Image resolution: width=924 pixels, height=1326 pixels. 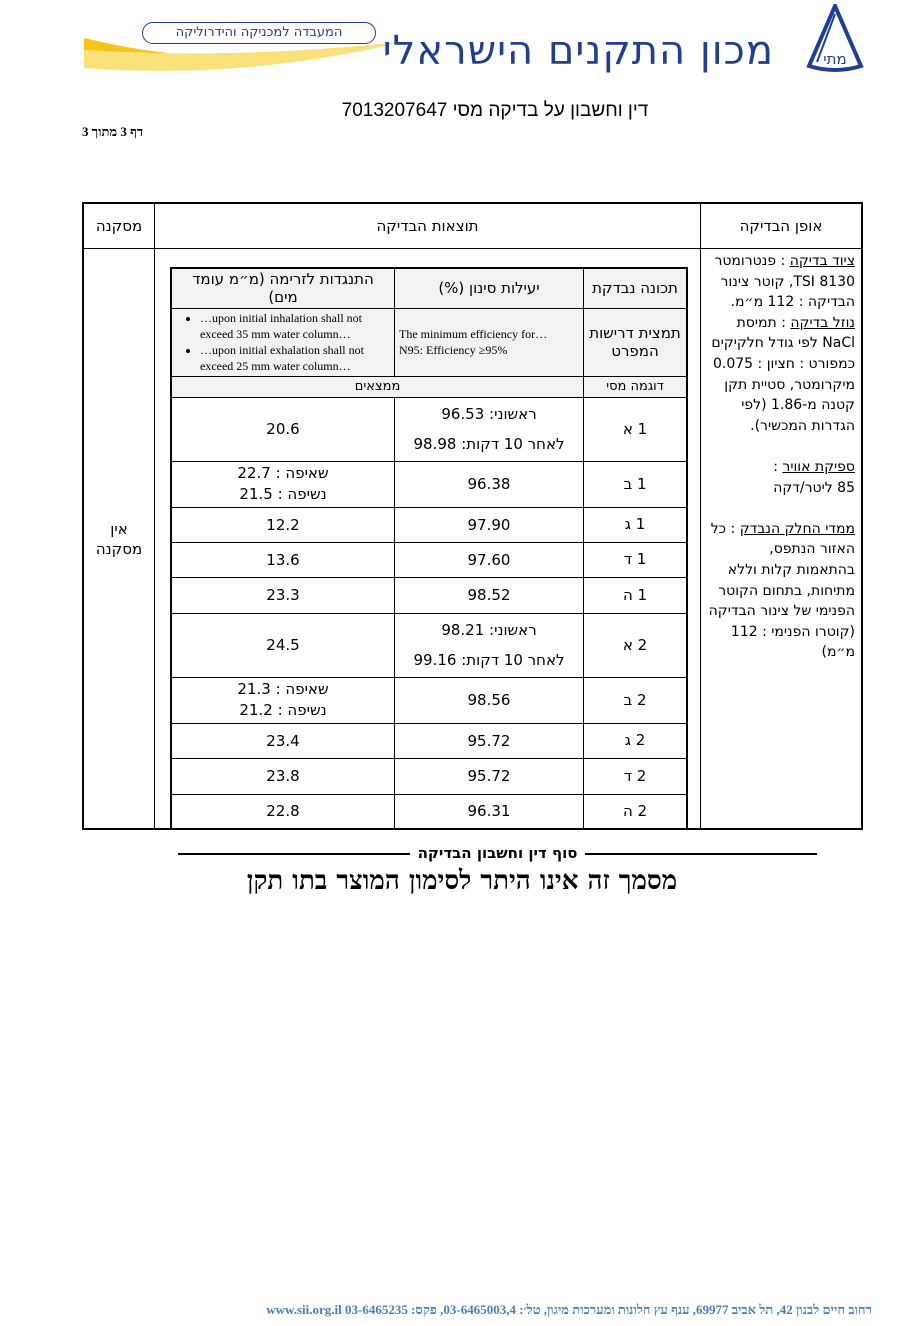 I want to click on sample-id-line: 2 א, so click(x=635, y=644).